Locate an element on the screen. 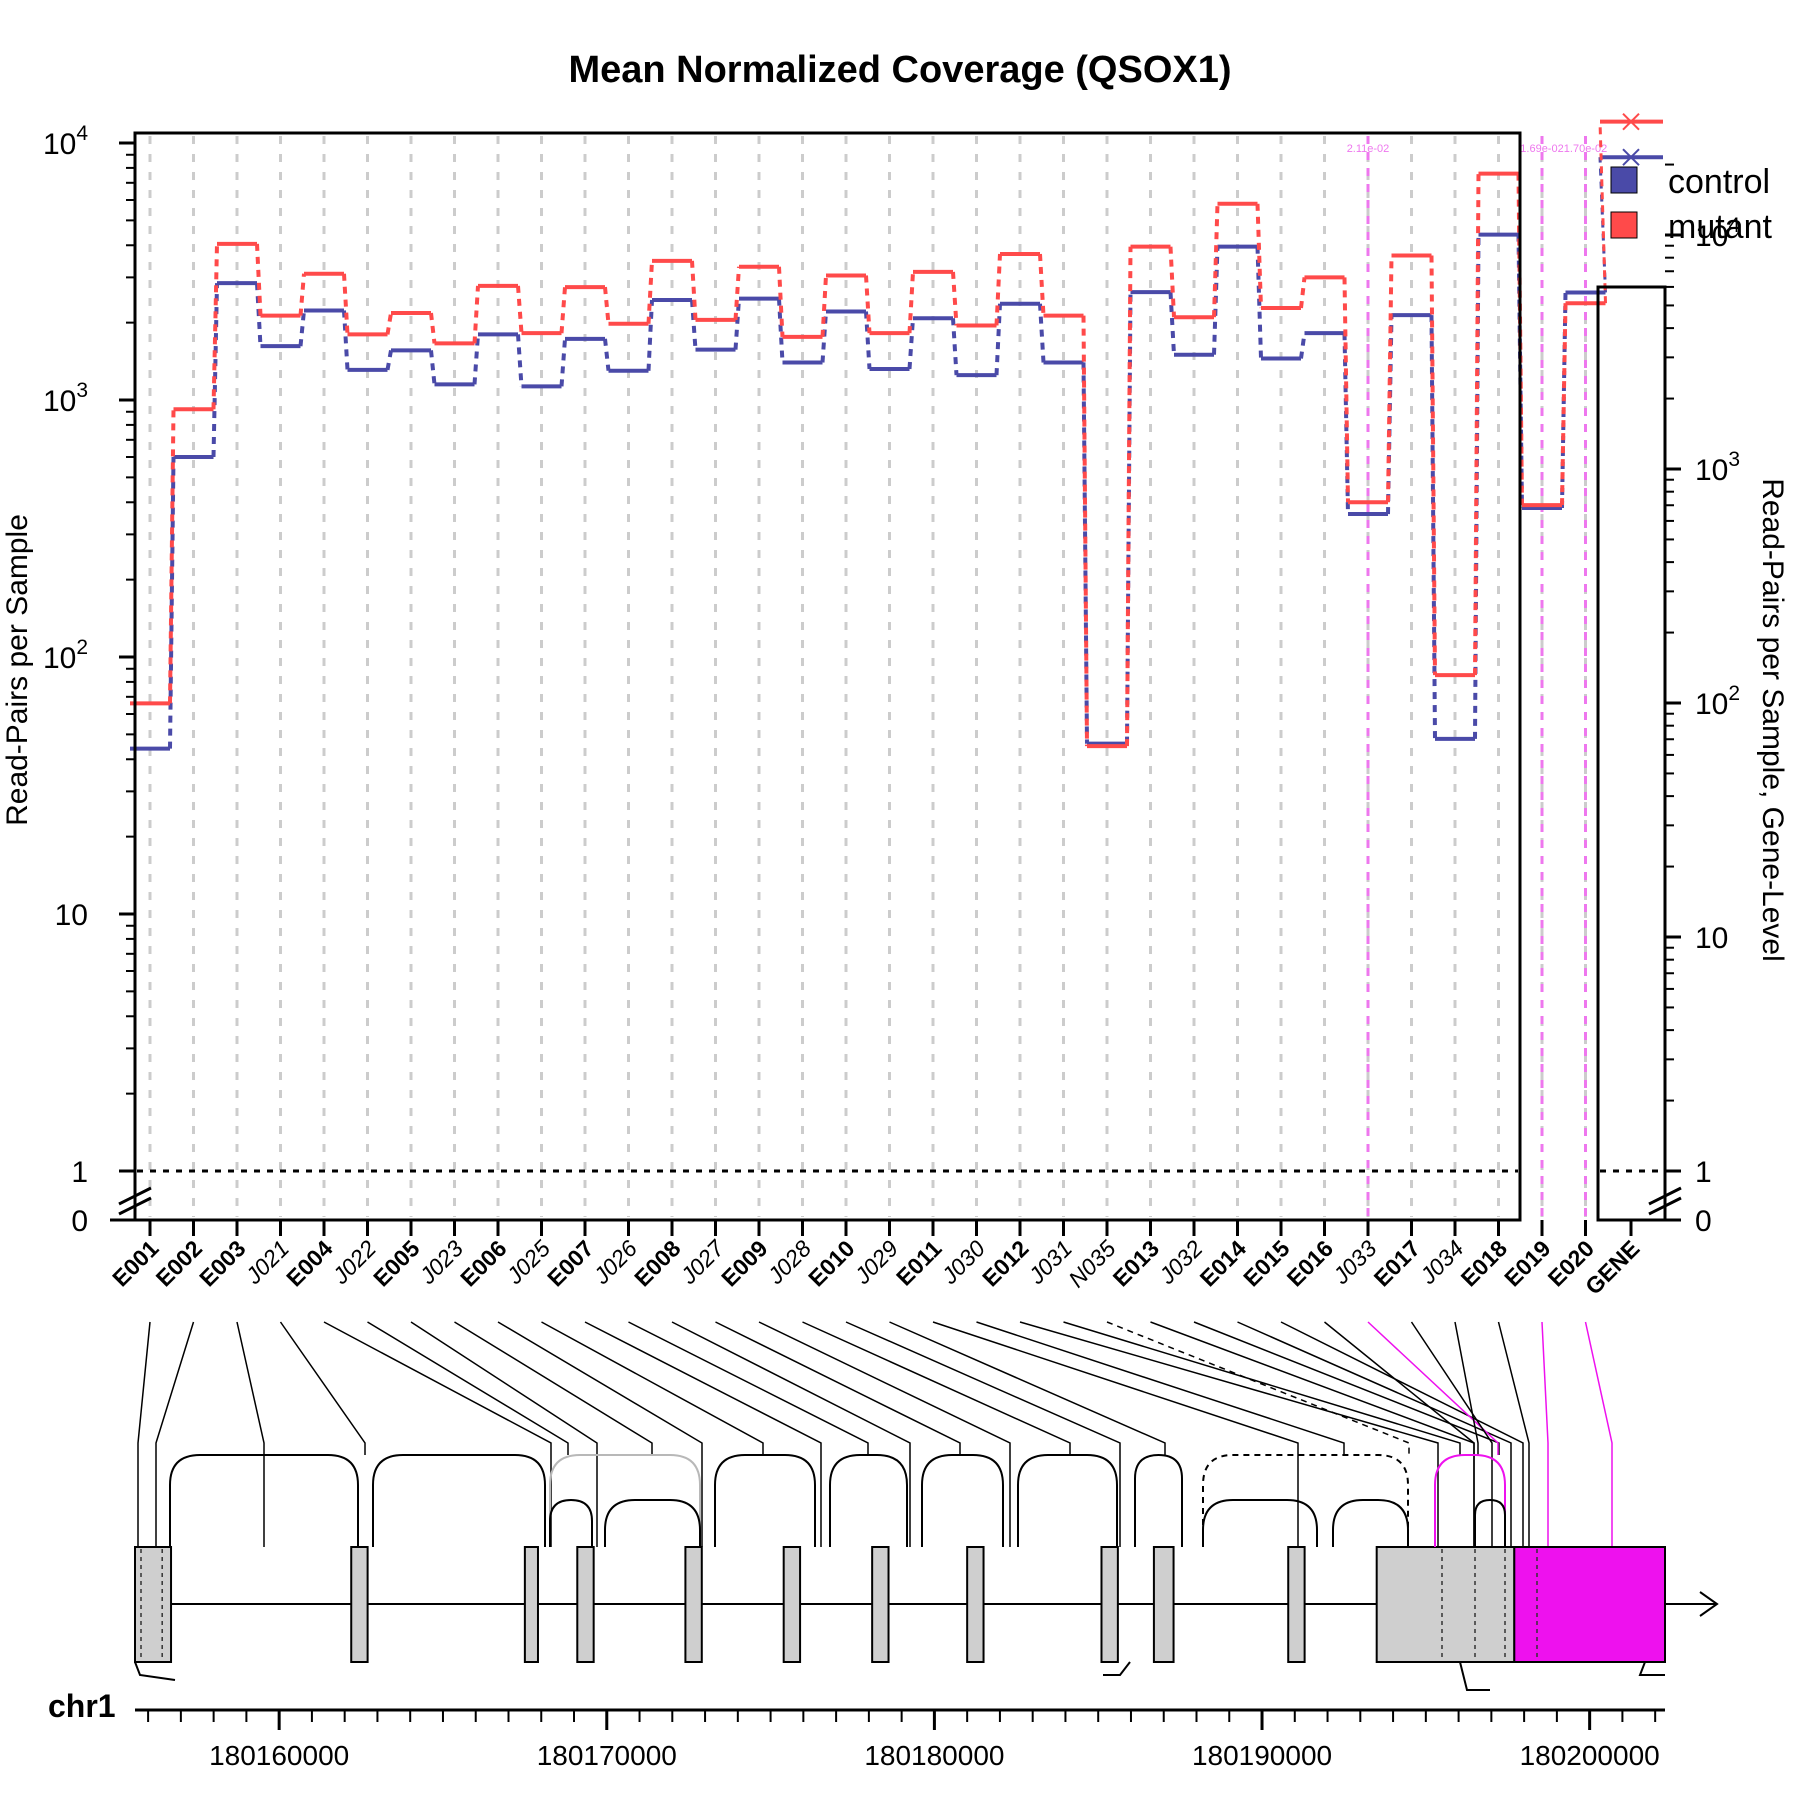 The height and width of the screenshot is (1800, 1800). x-label-e015: E015 is located at coordinates (1266, 1263).